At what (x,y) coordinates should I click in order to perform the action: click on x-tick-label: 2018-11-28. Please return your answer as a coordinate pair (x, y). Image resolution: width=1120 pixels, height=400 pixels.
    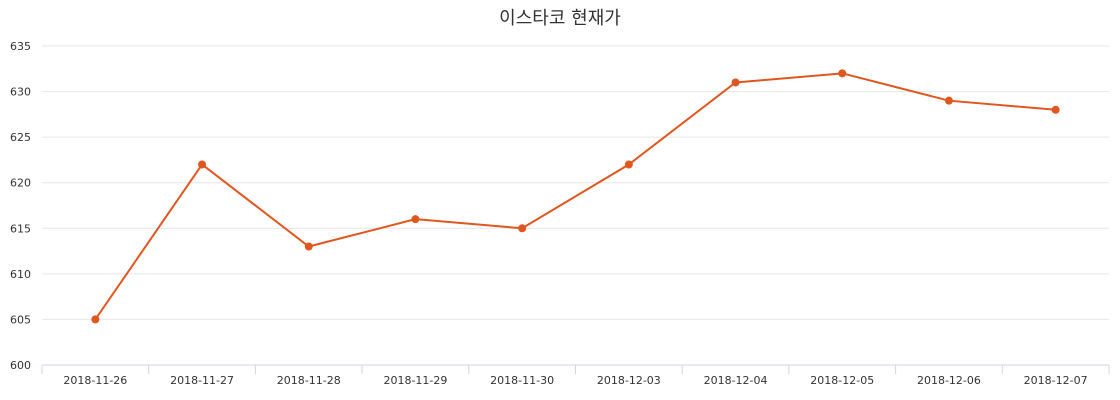
    Looking at the image, I should click on (309, 380).